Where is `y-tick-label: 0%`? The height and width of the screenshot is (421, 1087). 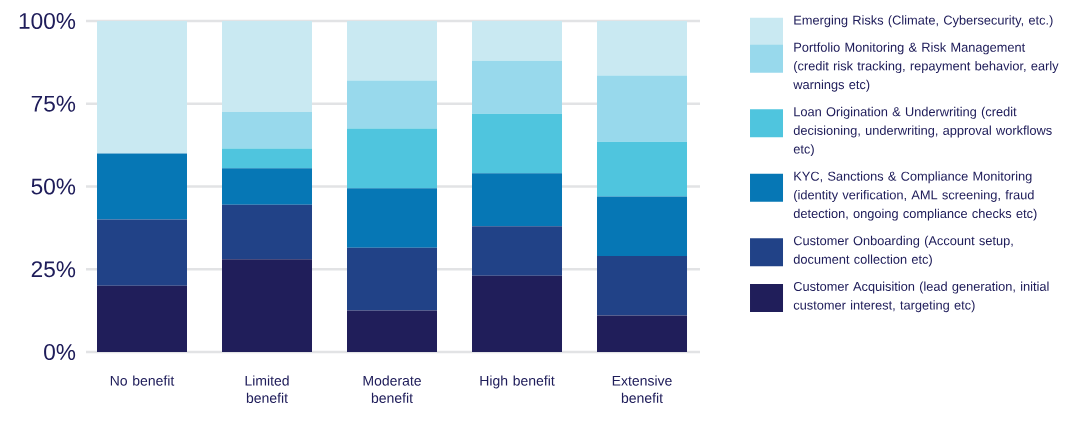
y-tick-label: 0% is located at coordinates (60, 352).